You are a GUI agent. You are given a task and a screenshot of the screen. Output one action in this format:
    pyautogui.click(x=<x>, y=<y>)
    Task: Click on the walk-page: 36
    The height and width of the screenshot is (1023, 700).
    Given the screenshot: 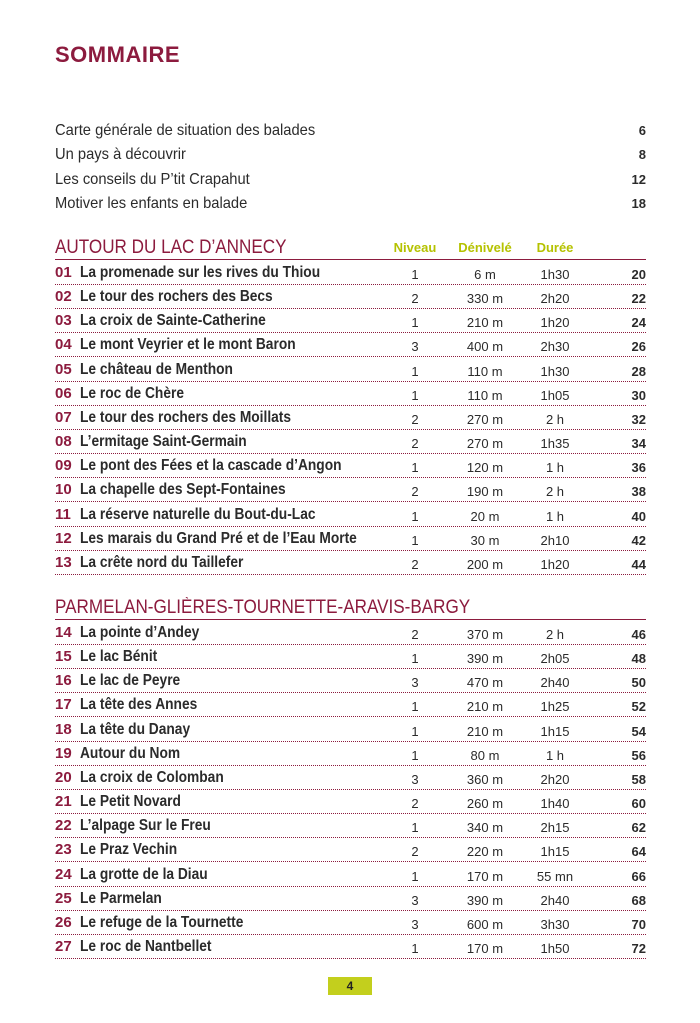 What is the action you would take?
    pyautogui.click(x=638, y=468)
    